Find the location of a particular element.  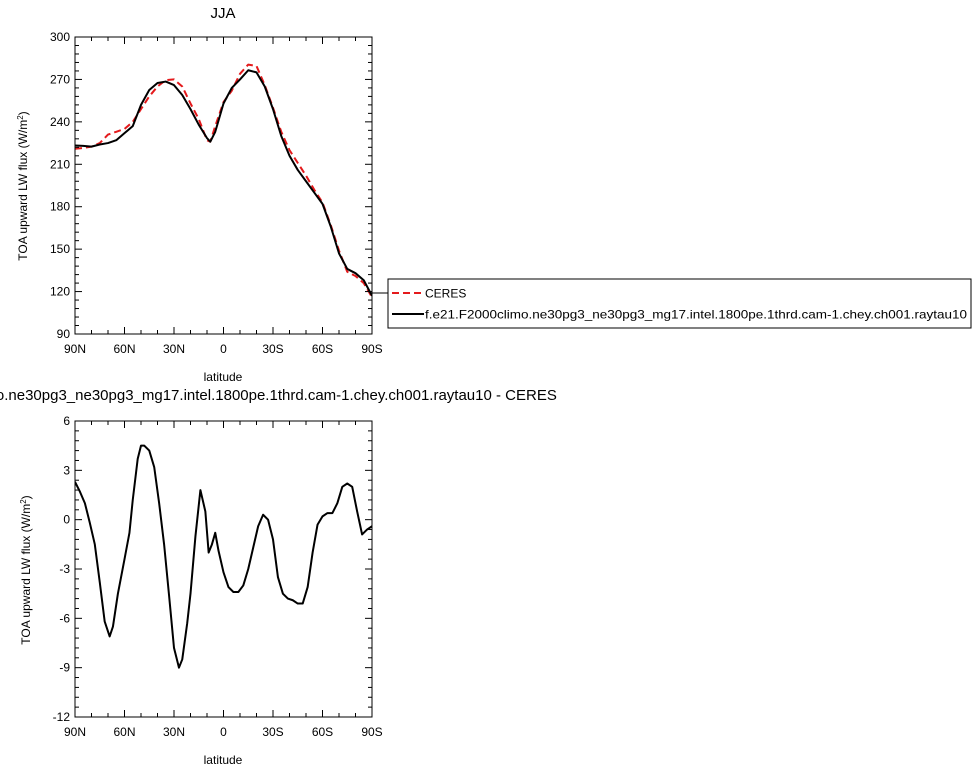

bottom-series-difference-line is located at coordinates (223, 556).